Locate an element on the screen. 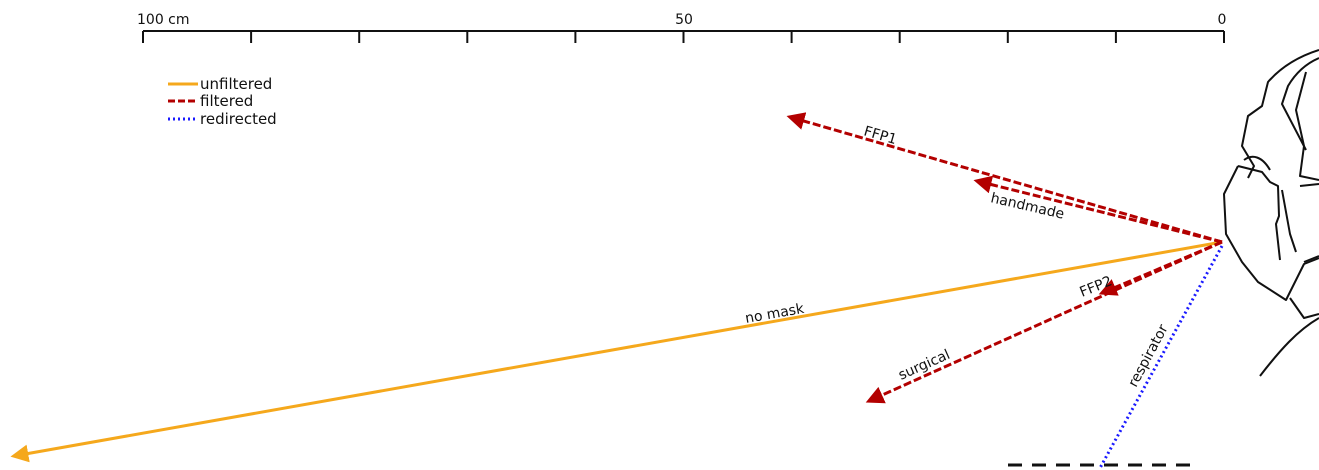 This screenshot has height=470, width=1319. legend-item-filtered: filtered is located at coordinates (210, 101).